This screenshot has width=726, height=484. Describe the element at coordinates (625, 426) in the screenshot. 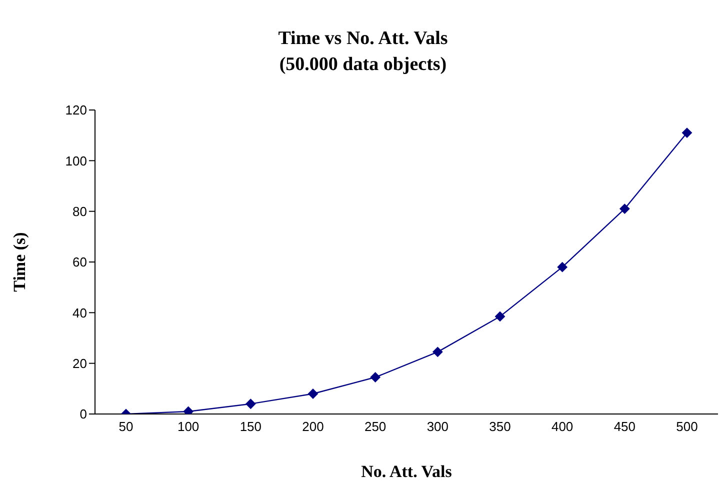

I see `x-tick-label: 450` at that location.